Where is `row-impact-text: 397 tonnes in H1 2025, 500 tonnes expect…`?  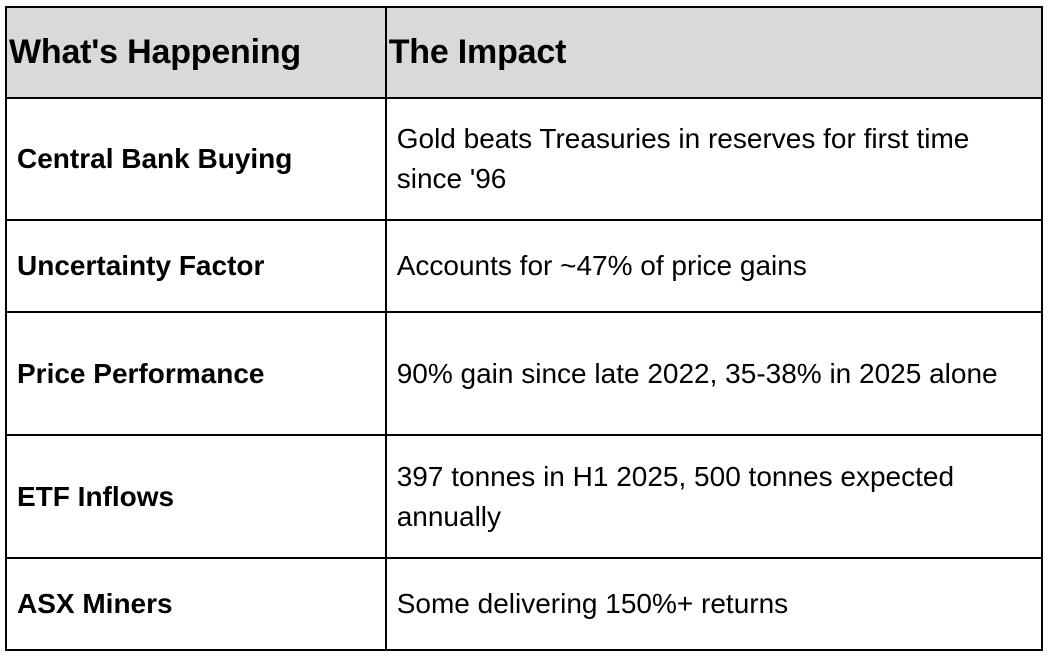 row-impact-text: 397 tonnes in H1 2025, 500 tonnes expect… is located at coordinates (714, 496).